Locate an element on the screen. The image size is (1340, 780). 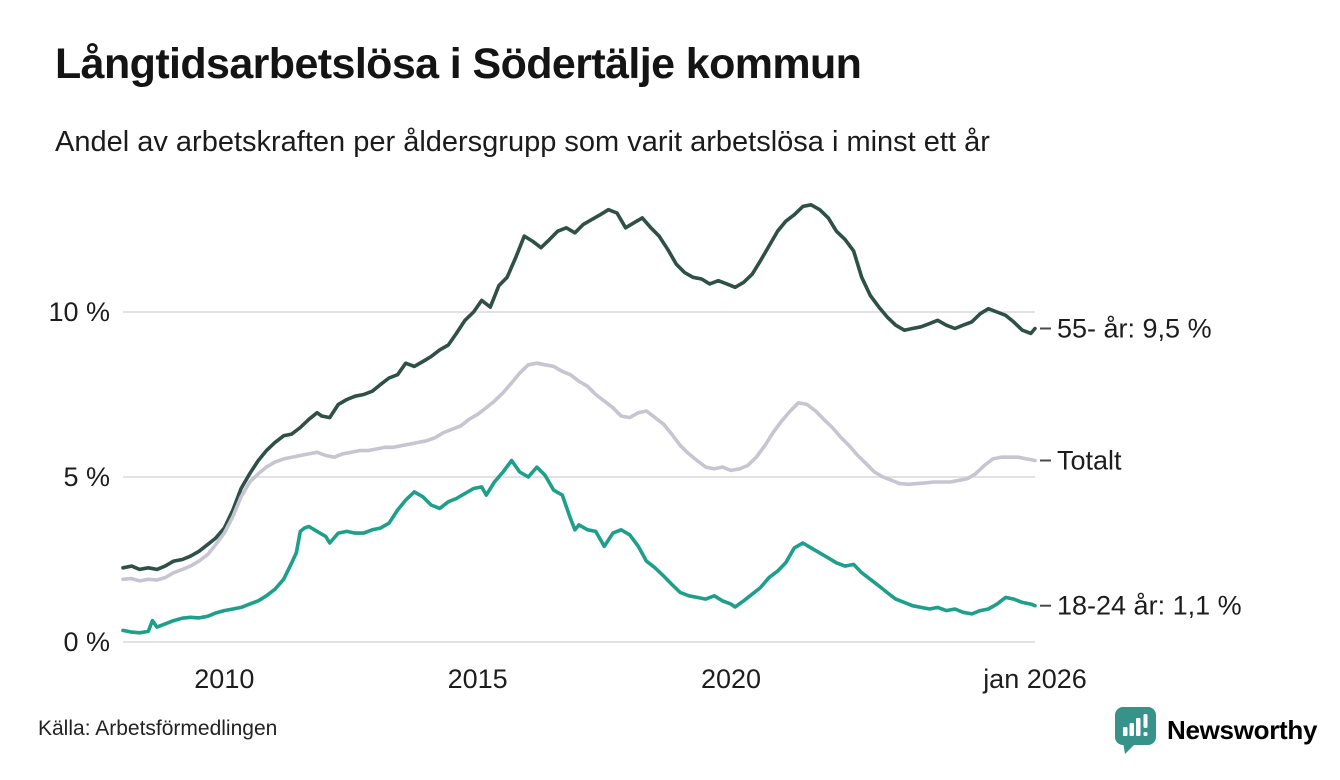
source-note: Källa: Arbetsförmedlingen is located at coordinates (158, 728).